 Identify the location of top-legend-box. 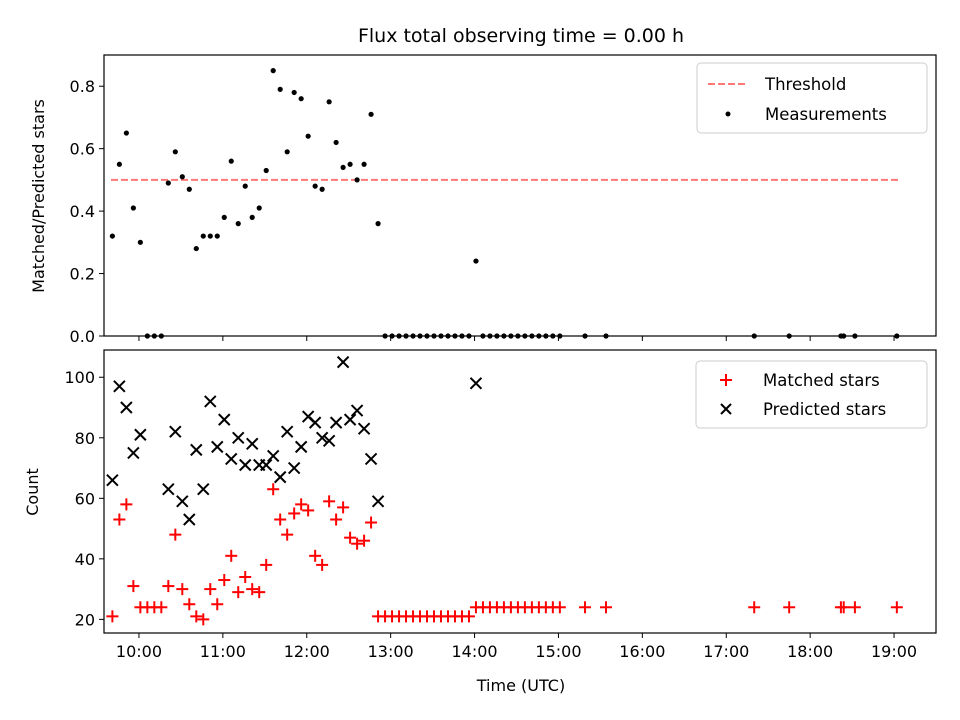
(812, 98).